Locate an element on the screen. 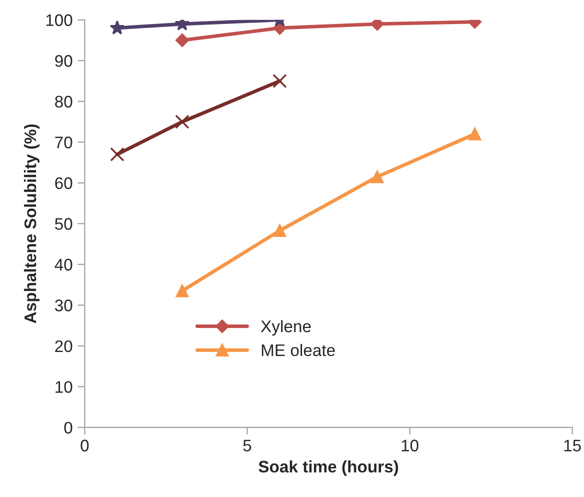 This screenshot has width=584, height=497. x-axis-title: Soak time (hours) is located at coordinates (328, 468).